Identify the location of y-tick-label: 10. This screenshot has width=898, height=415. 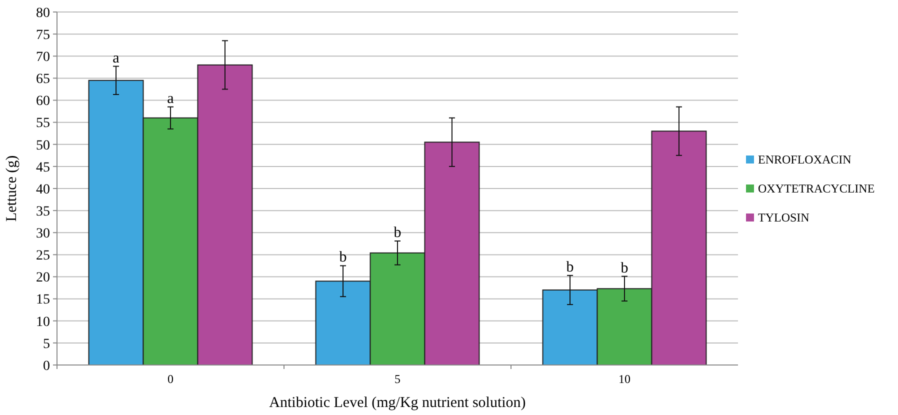
(43, 322).